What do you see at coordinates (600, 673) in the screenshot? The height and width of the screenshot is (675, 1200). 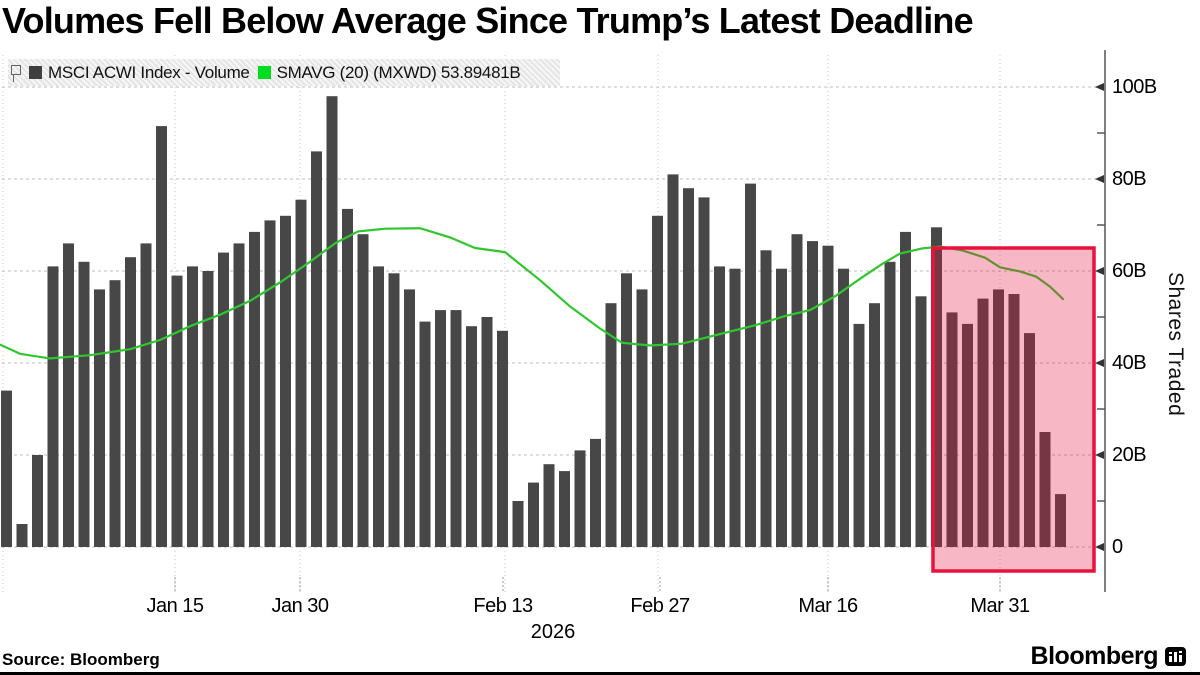 I see `bottom-rule` at bounding box center [600, 673].